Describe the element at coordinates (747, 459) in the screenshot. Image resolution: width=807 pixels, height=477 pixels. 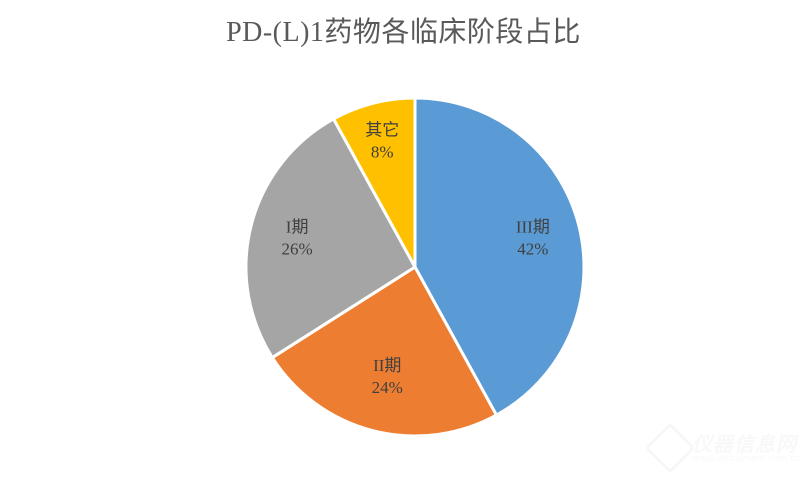
I see `watermark-url: www.instrument.com.cn` at that location.